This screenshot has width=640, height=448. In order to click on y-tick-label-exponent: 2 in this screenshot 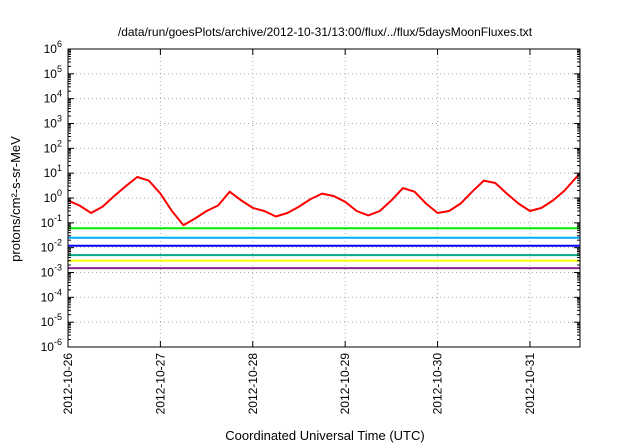, I will do `click(59, 143)`.